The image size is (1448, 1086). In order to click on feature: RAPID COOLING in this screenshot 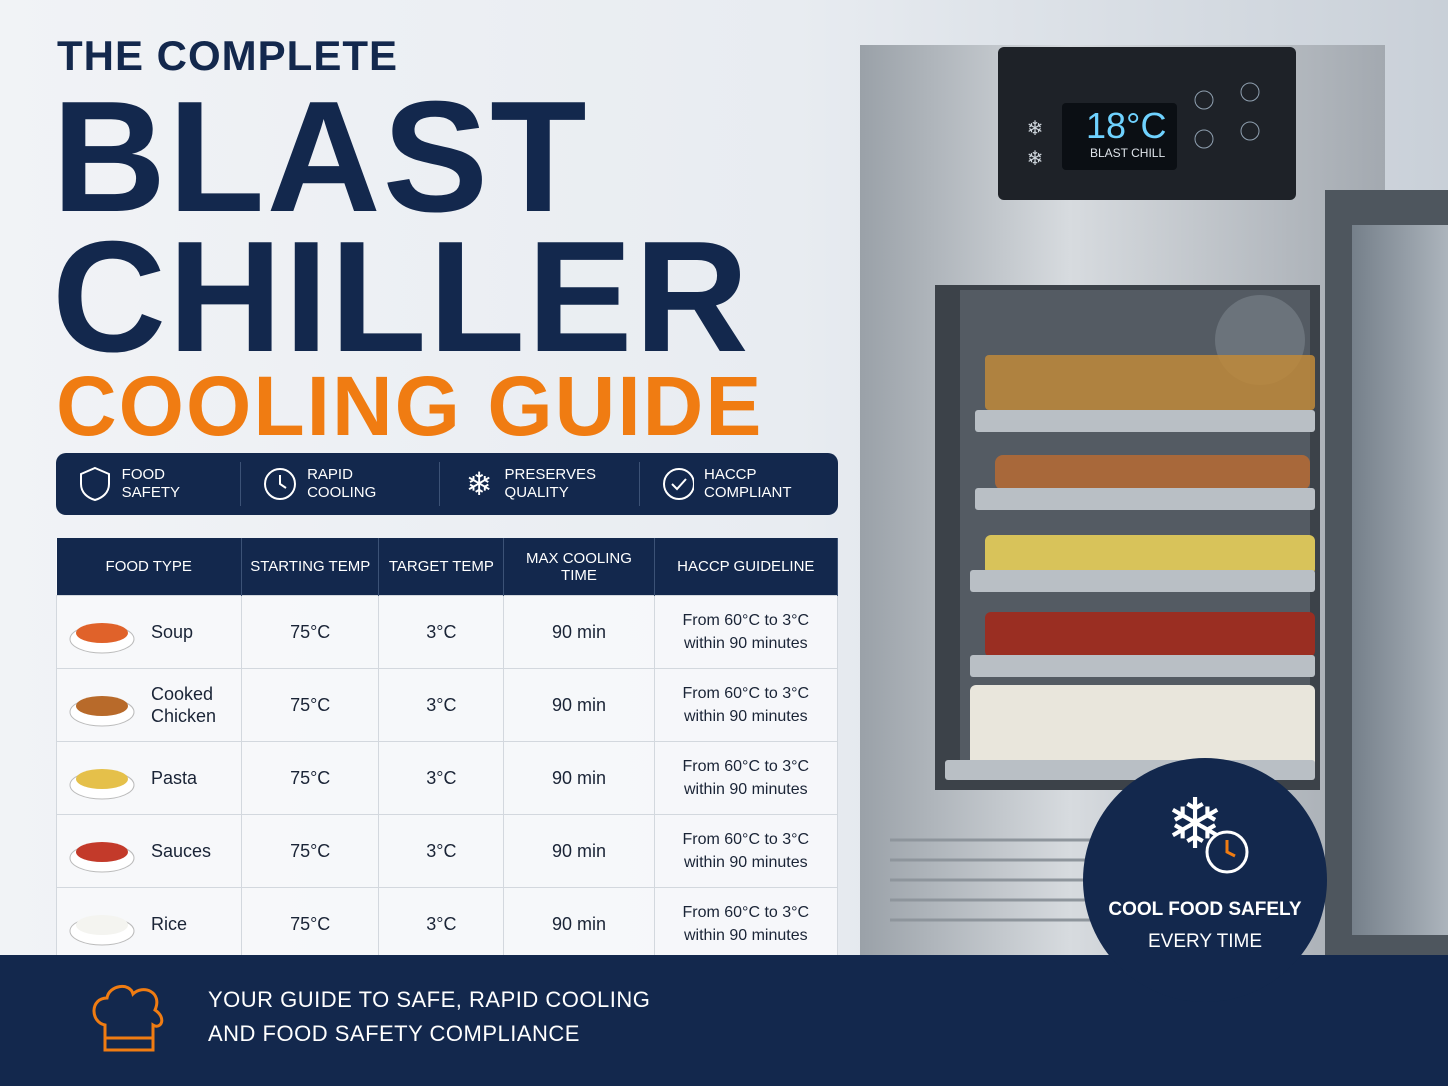, I will do `click(341, 484)`.